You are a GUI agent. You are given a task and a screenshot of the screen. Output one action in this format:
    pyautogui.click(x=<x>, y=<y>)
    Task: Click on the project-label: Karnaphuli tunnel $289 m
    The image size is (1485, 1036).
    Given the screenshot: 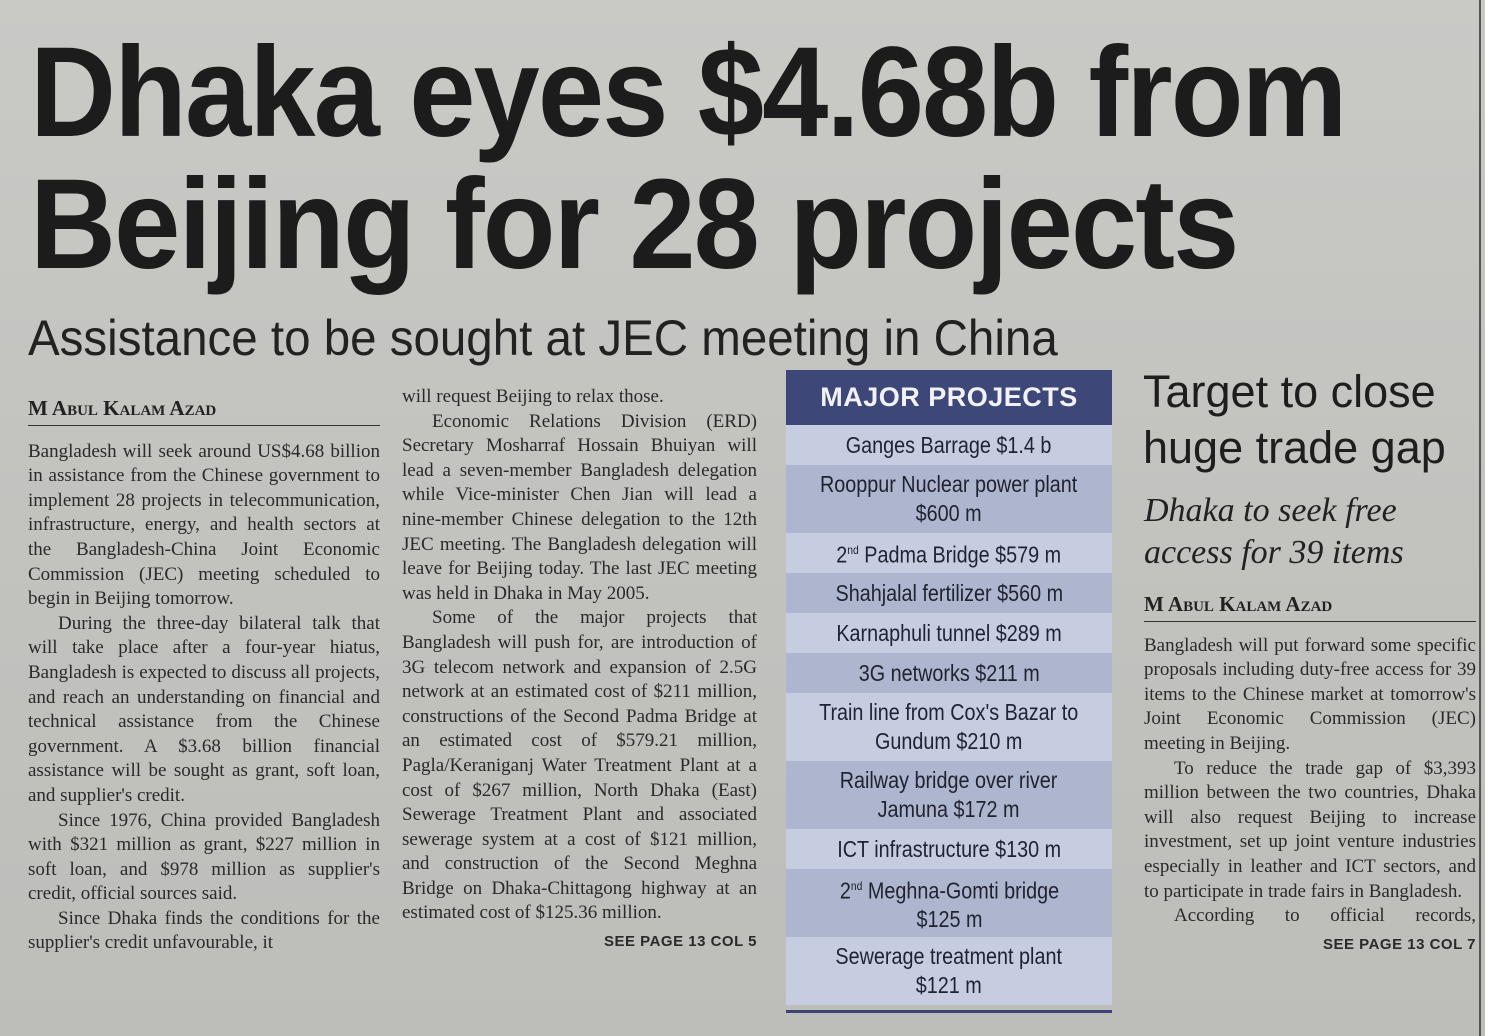 What is the action you would take?
    pyautogui.click(x=948, y=633)
    